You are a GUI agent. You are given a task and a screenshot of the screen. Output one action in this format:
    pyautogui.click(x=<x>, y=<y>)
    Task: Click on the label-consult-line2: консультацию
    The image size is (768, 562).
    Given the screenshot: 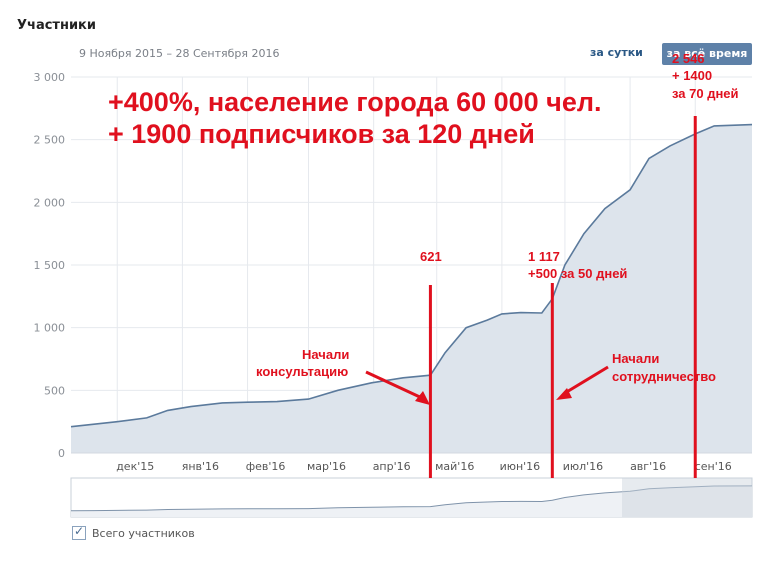 What is the action you would take?
    pyautogui.click(x=302, y=371)
    